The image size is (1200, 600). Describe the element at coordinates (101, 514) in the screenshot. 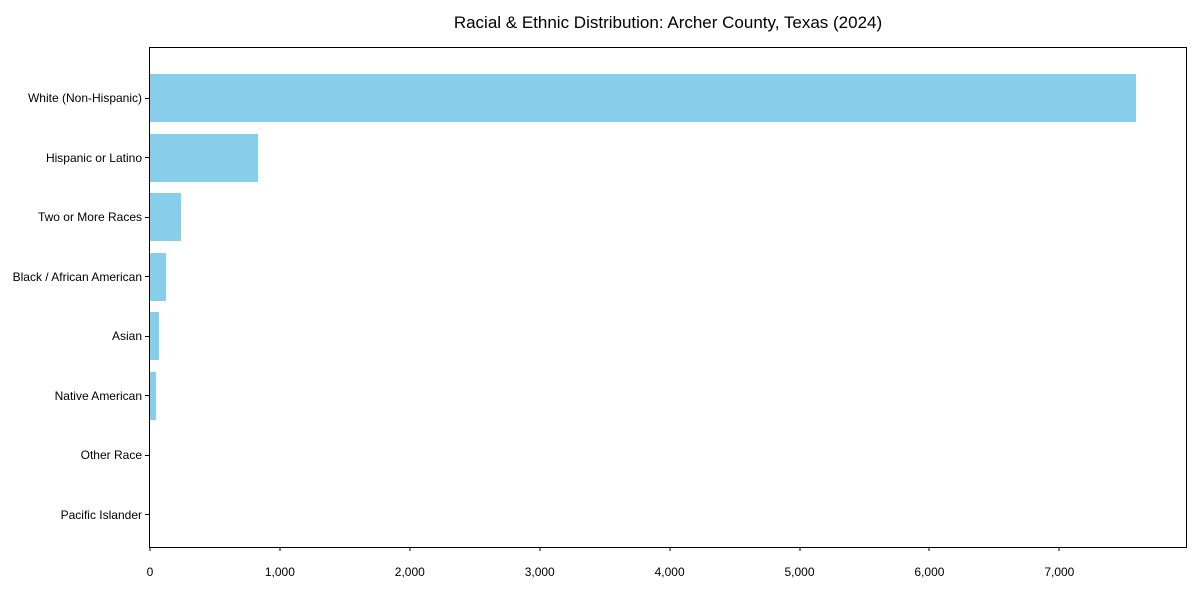

I see `y-tick-label: Pacific Islander` at that location.